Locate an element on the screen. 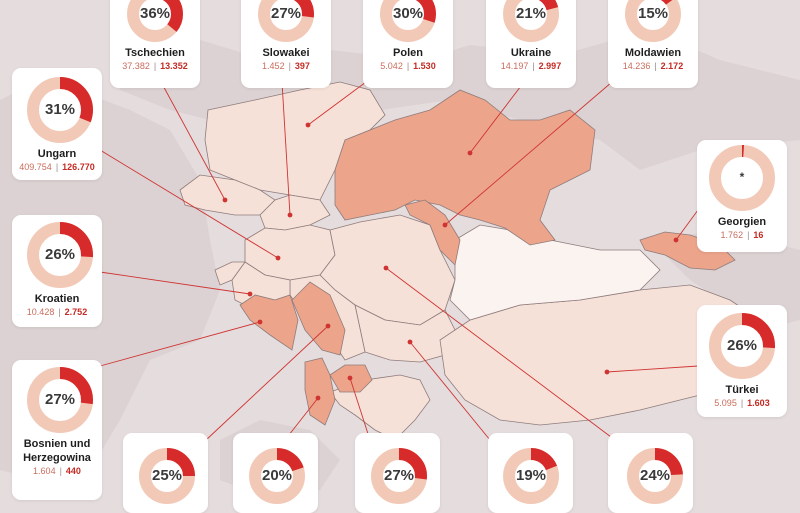  country-figures-polen: 5.042 | 1.530 is located at coordinates (408, 66).